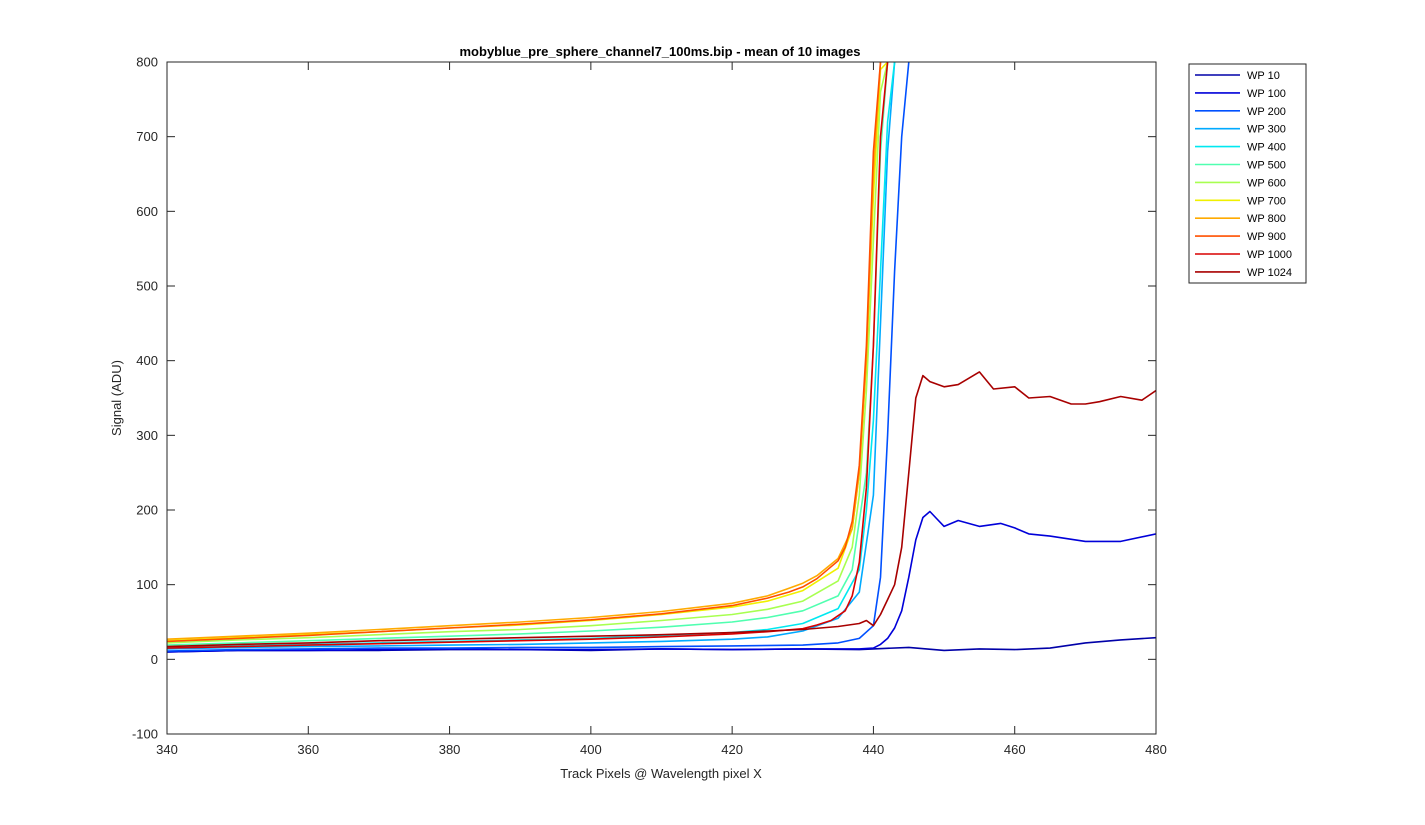 The width and height of the screenshot is (1425, 825). I want to click on y-tick-label: 100, so click(147, 584).